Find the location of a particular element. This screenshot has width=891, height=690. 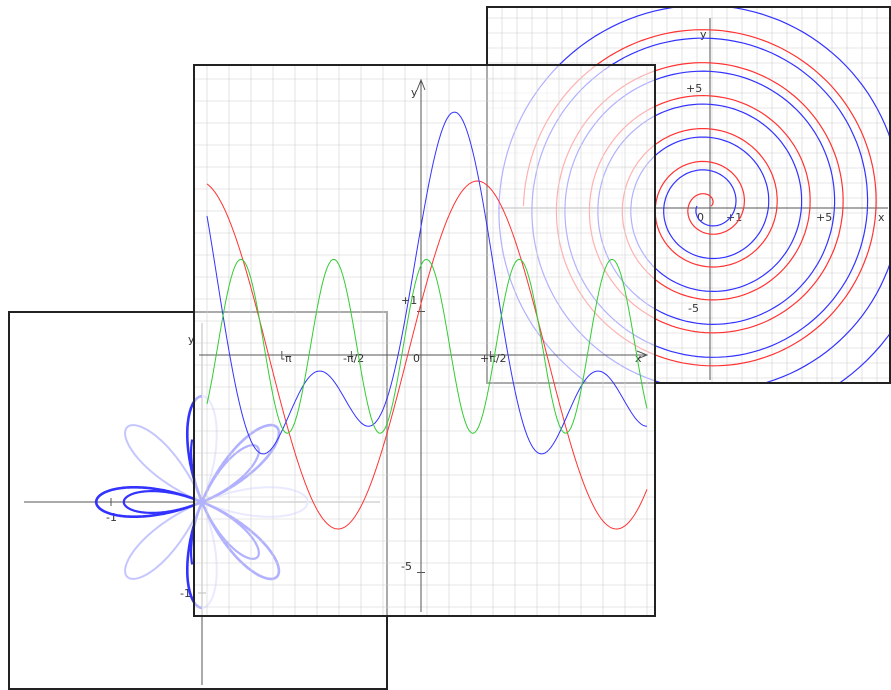

trig-x-axis-label: x is located at coordinates (638, 358).